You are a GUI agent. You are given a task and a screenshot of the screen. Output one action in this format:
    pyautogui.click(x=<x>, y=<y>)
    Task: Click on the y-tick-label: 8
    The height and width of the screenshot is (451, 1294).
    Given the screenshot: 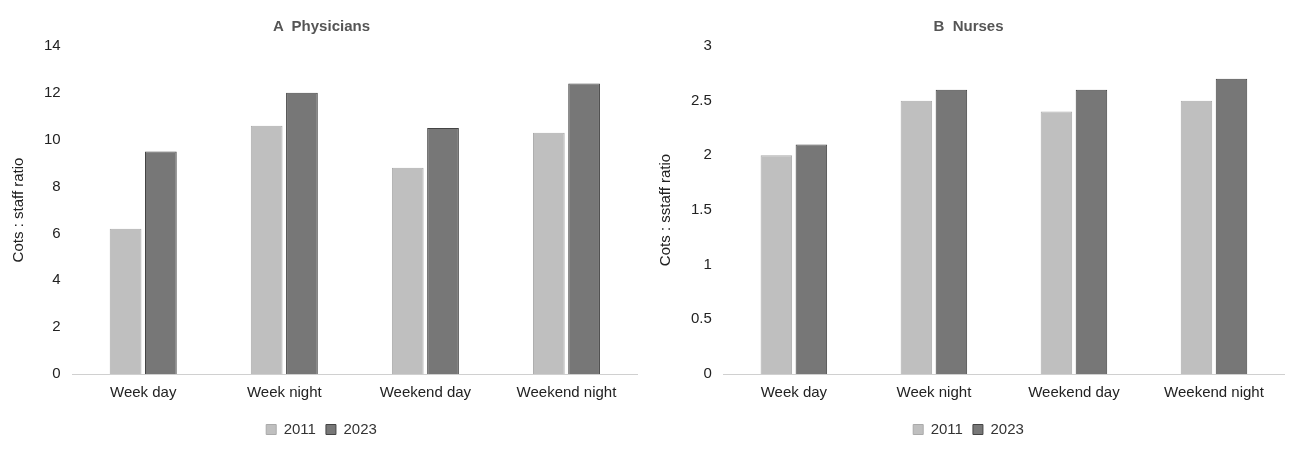 What is the action you would take?
    pyautogui.click(x=56, y=185)
    